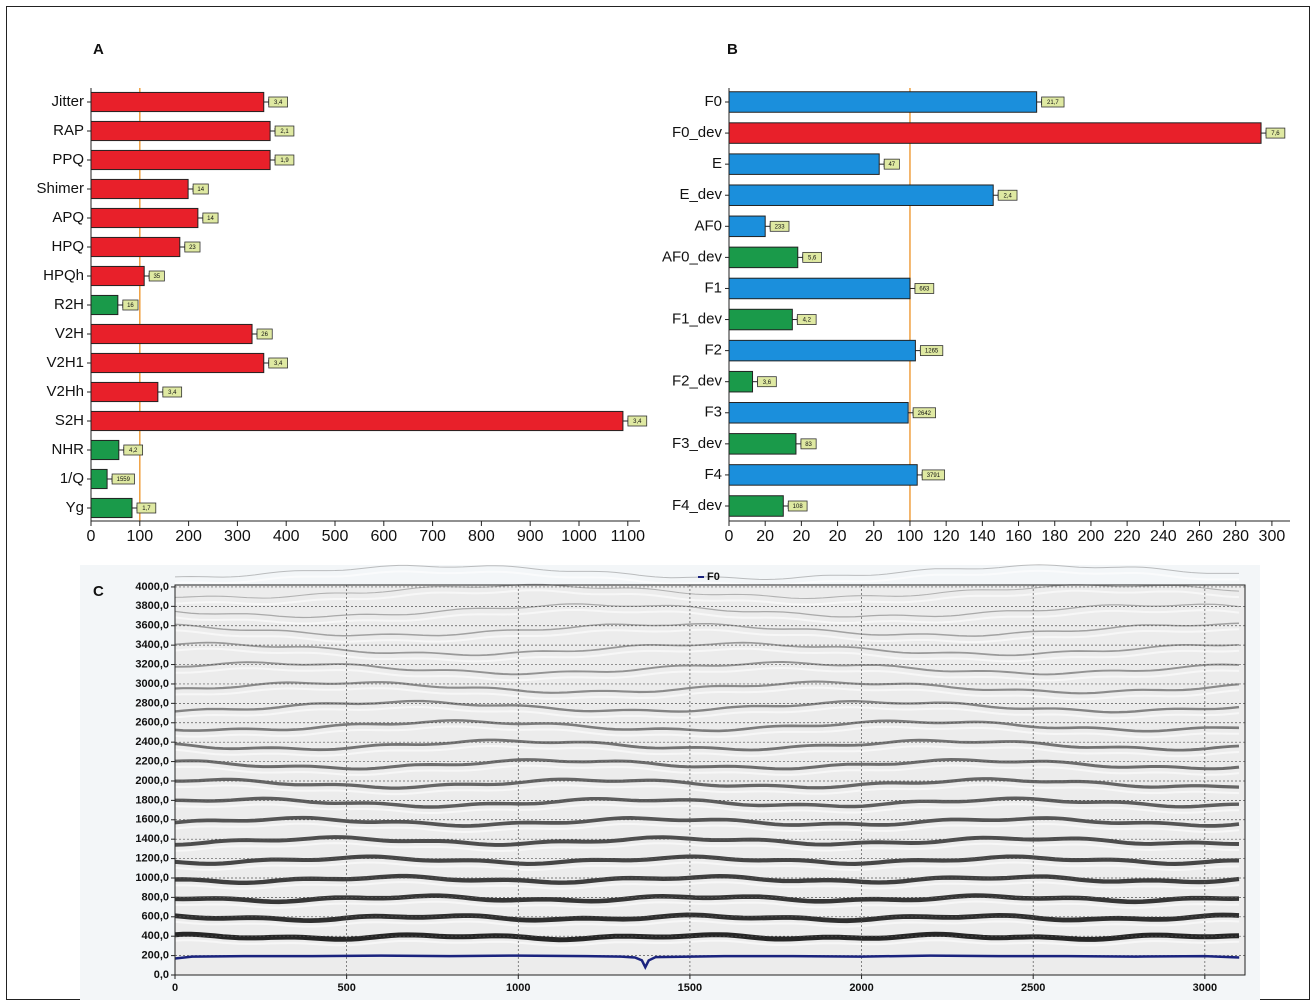 The width and height of the screenshot is (1316, 1007). Describe the element at coordinates (1054, 536) in the screenshot. I see `x-tick-label: 180` at that location.